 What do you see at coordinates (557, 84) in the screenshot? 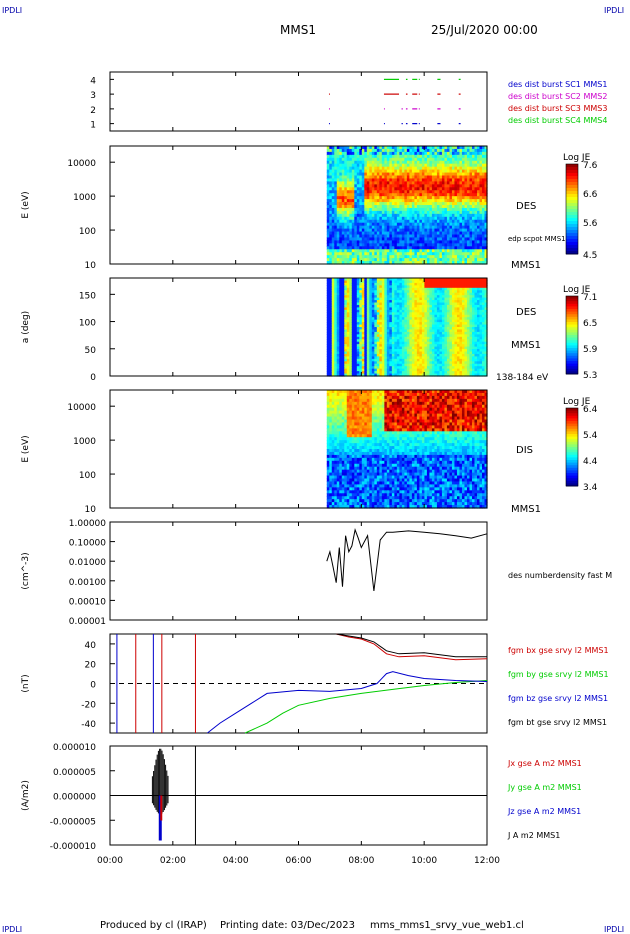
I see `legend-entry: des dist burst SC1 MMS1` at bounding box center [557, 84].